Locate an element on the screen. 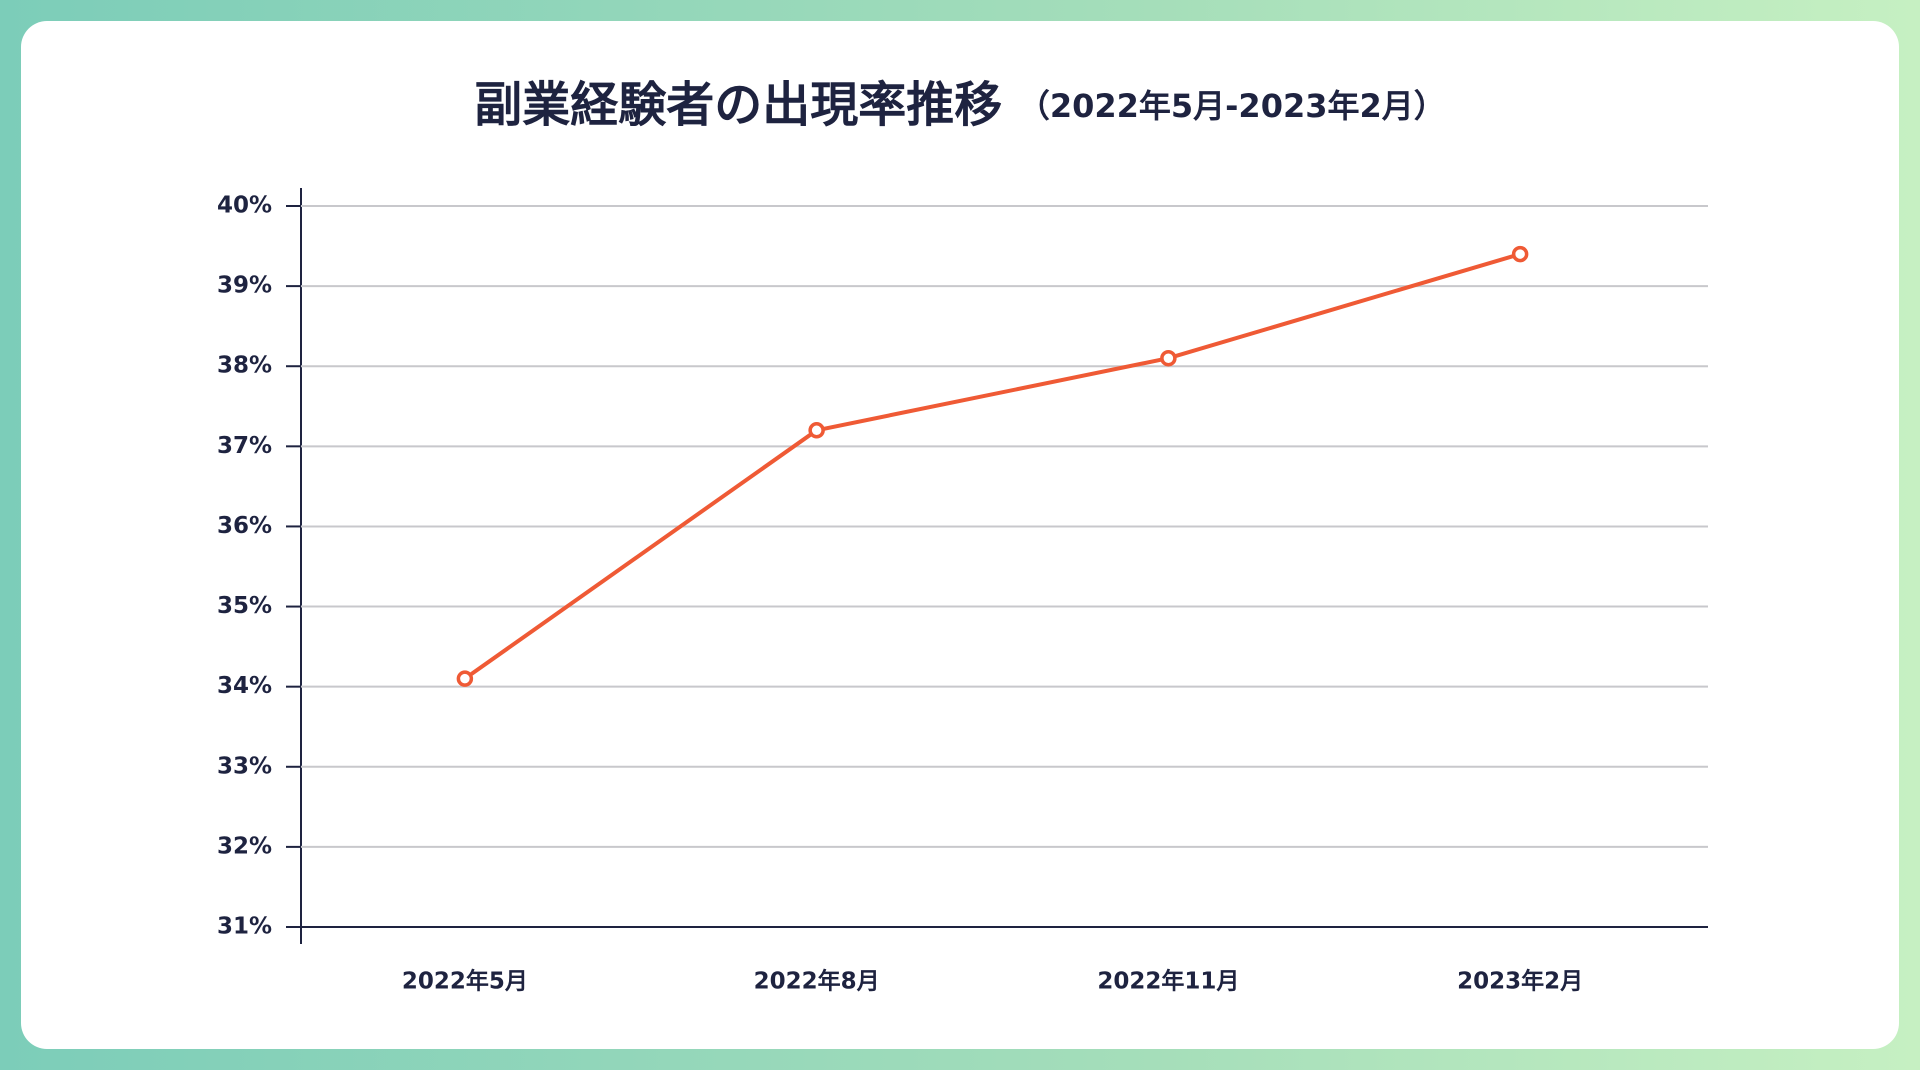 The height and width of the screenshot is (1070, 1920). x-tick-label: 2023年2月 is located at coordinates (1520, 981).